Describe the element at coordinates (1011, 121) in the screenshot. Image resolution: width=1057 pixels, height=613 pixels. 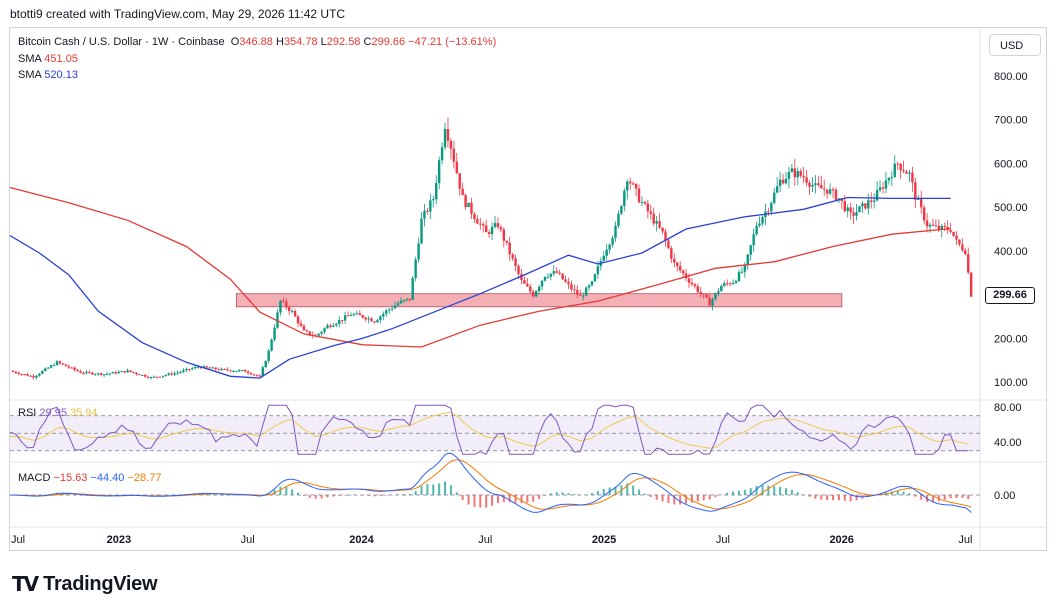
I see `price-tick-label: 700.00` at that location.